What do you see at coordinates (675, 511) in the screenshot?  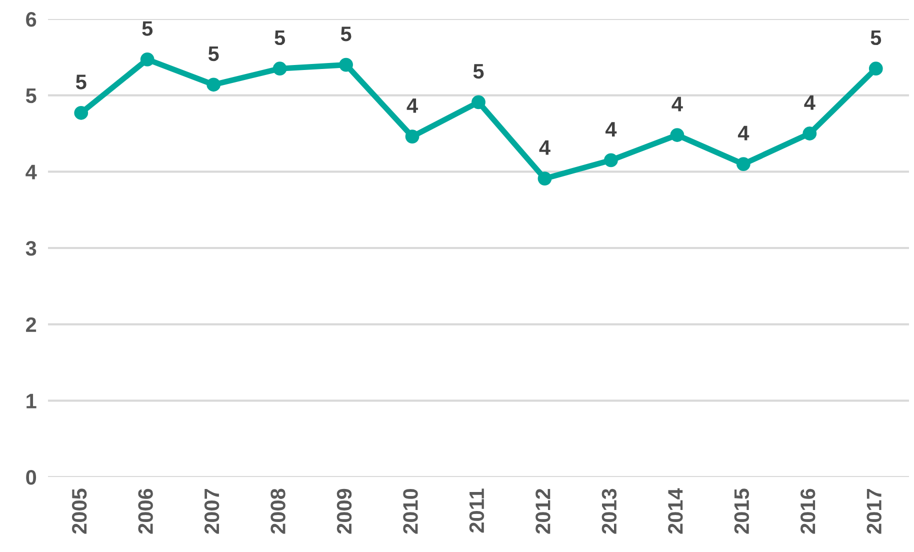 I see `x-tick-label: 2014` at bounding box center [675, 511].